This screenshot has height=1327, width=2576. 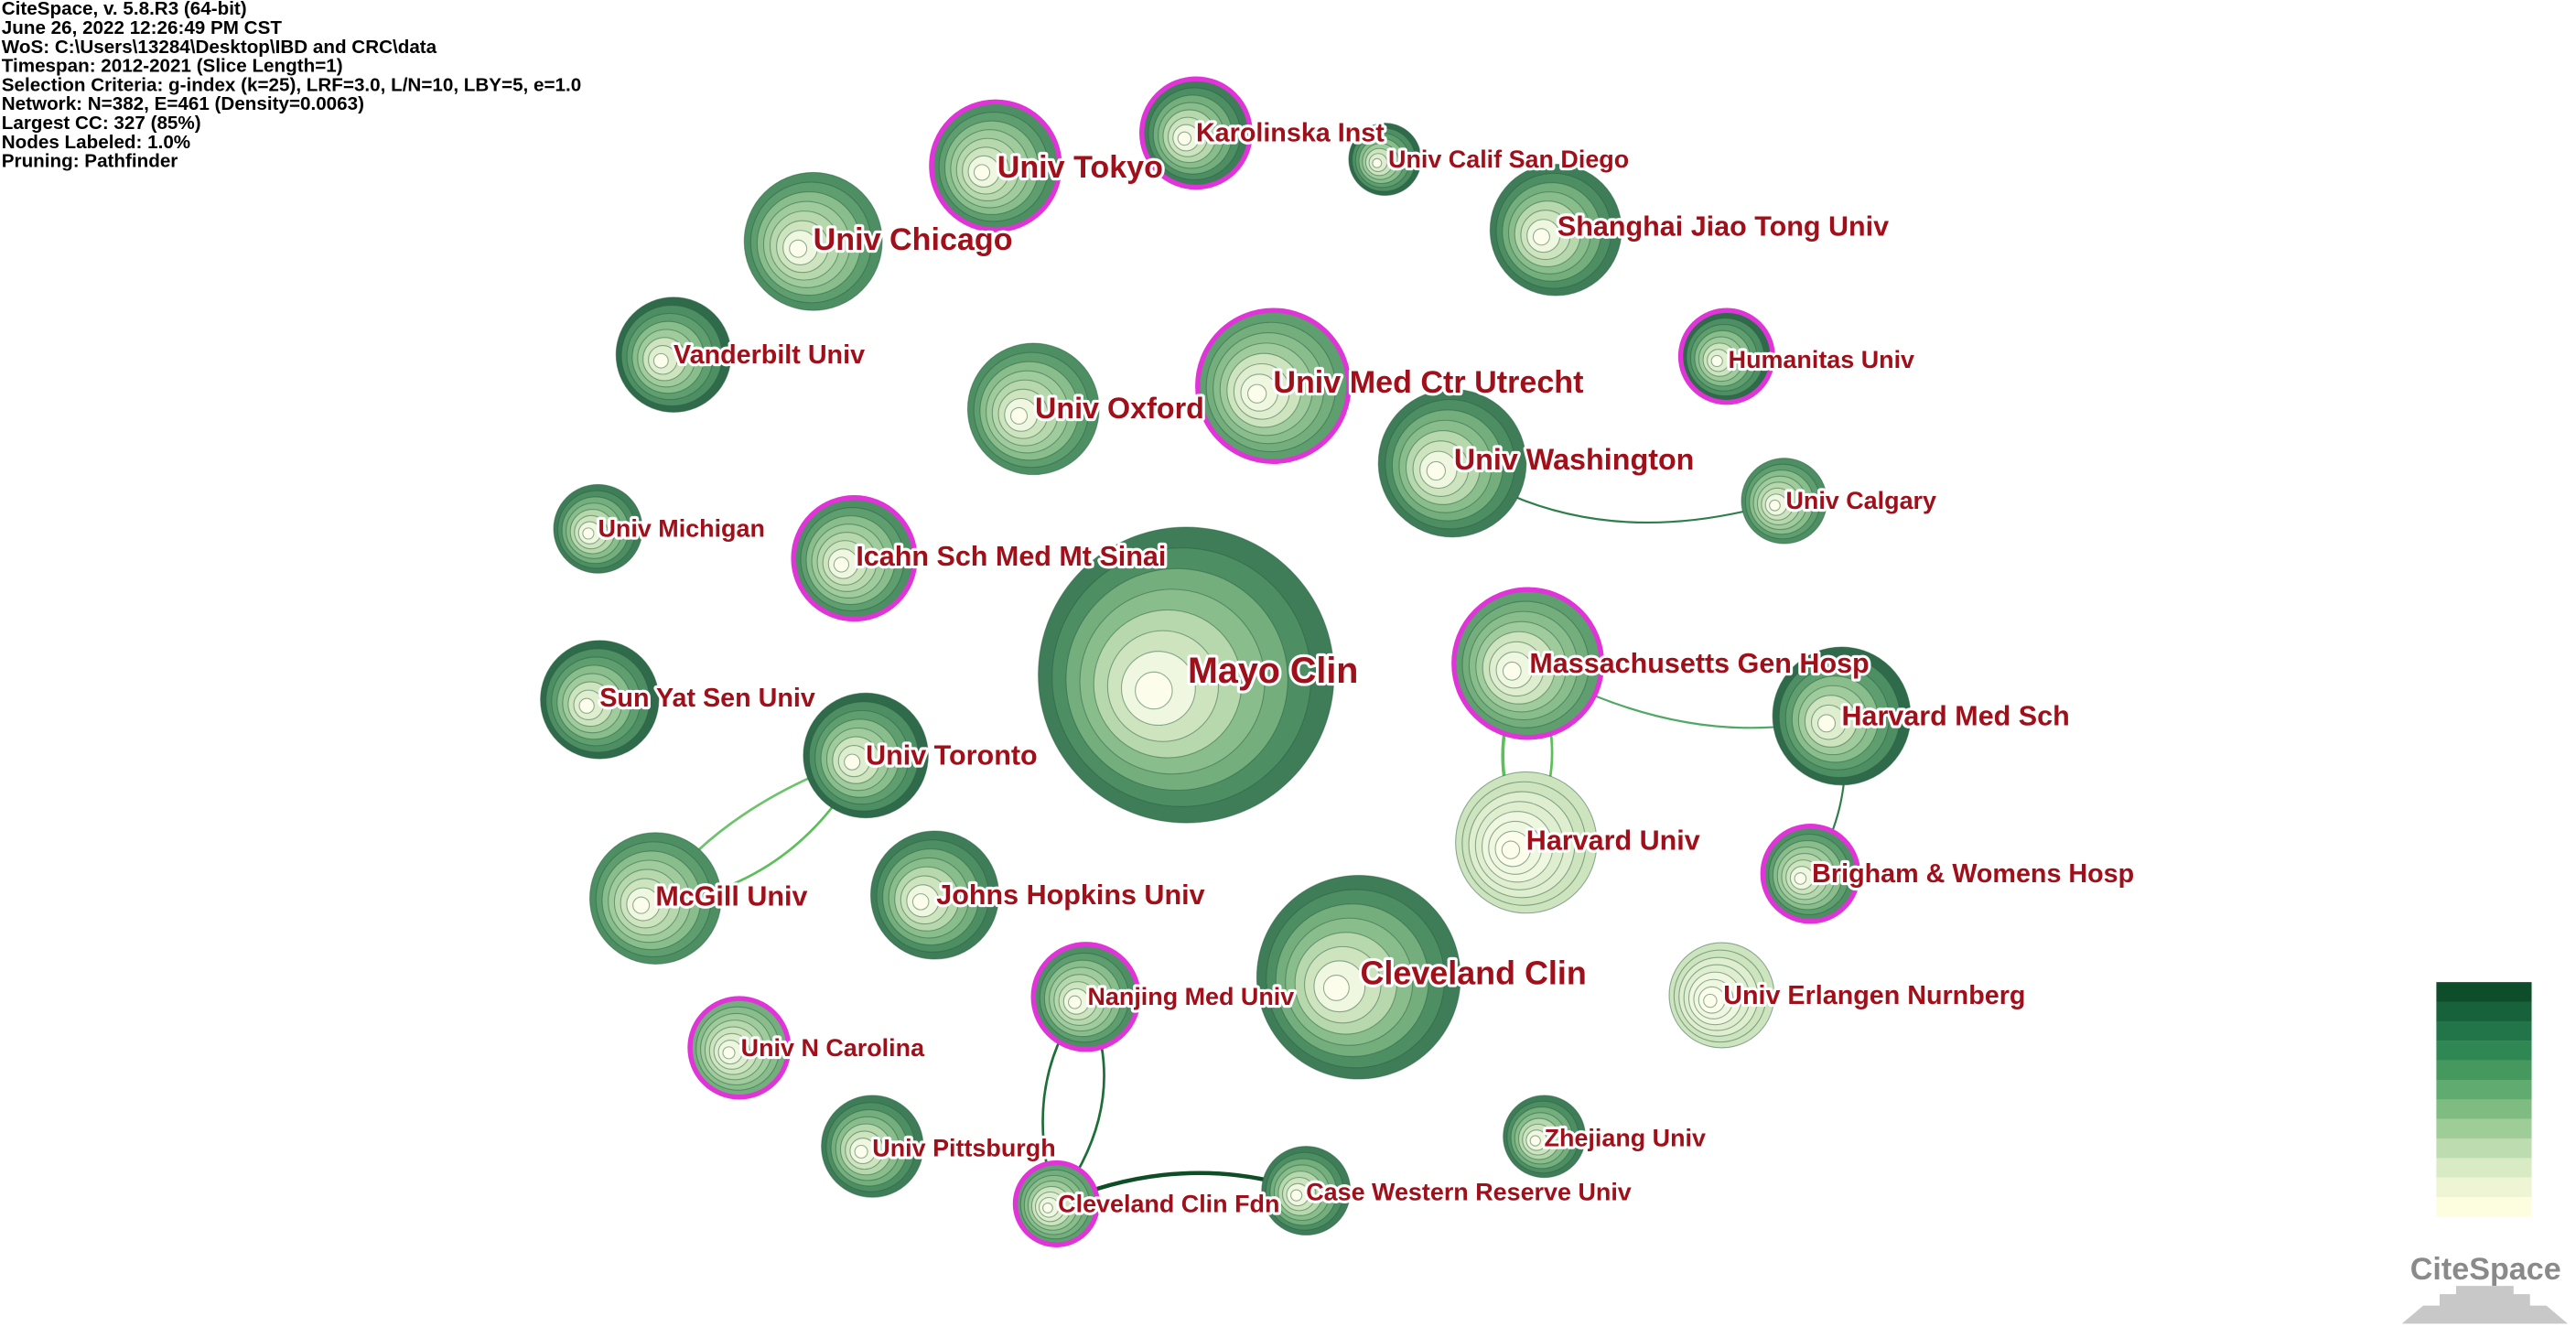 What do you see at coordinates (90, 161) in the screenshot?
I see `header-line: Pruning: Pathfinder` at bounding box center [90, 161].